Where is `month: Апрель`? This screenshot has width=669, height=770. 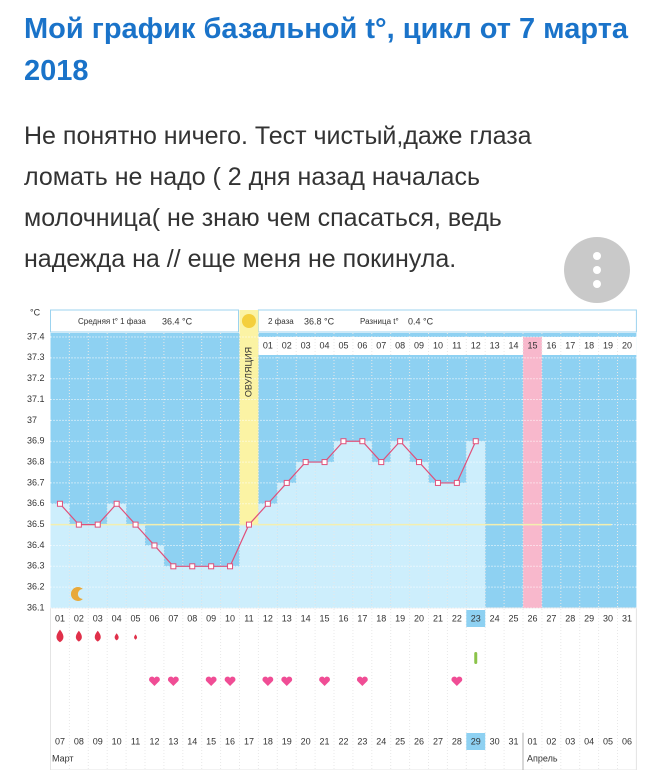
month: Апрель is located at coordinates (542, 758).